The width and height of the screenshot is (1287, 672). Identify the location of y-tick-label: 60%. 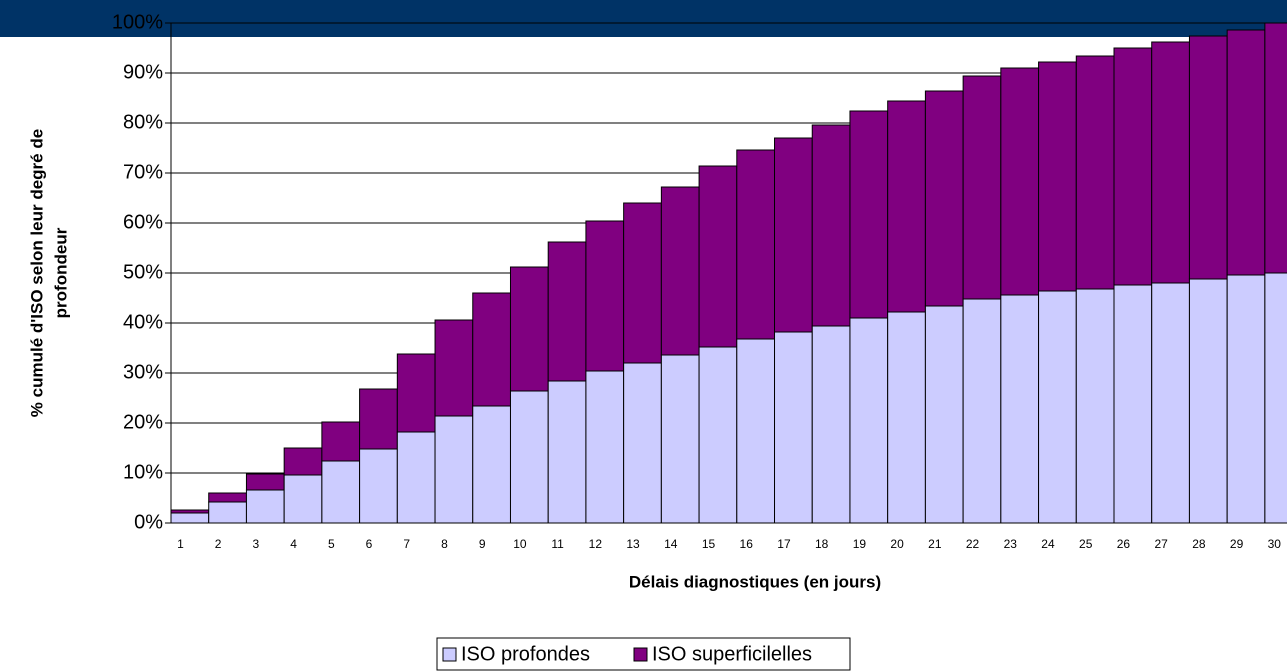
(143, 222).